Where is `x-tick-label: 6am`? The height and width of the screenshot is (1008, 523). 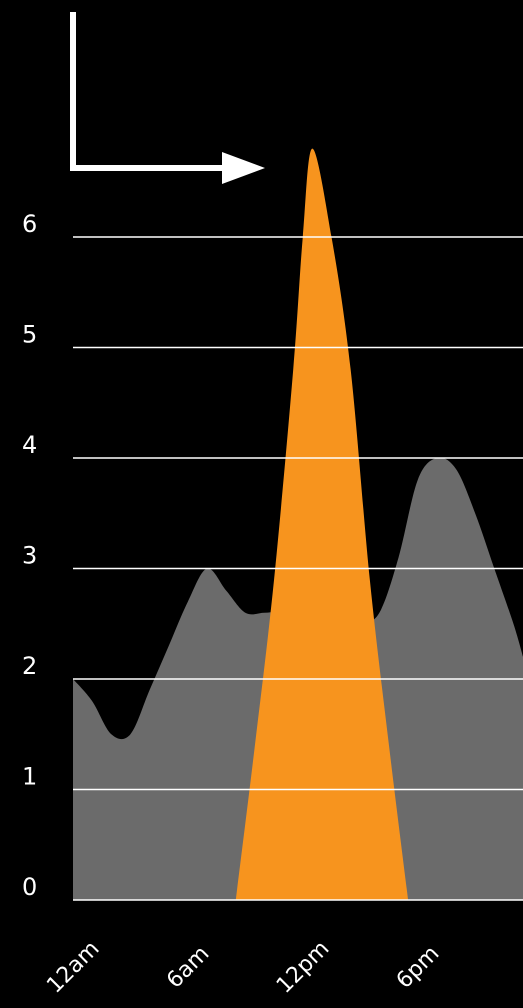
x-tick-label: 6am is located at coordinates (188, 967).